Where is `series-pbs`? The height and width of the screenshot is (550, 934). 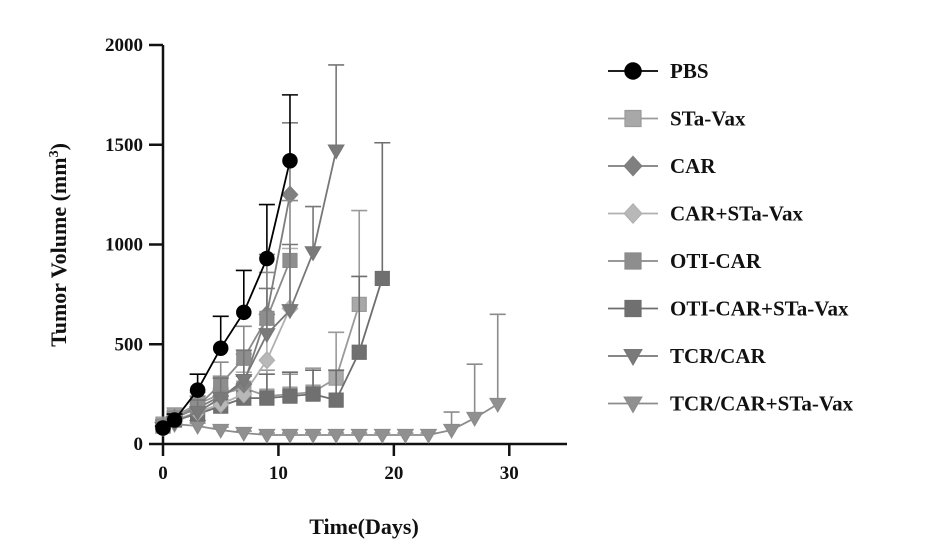 series-pbs is located at coordinates (226, 265).